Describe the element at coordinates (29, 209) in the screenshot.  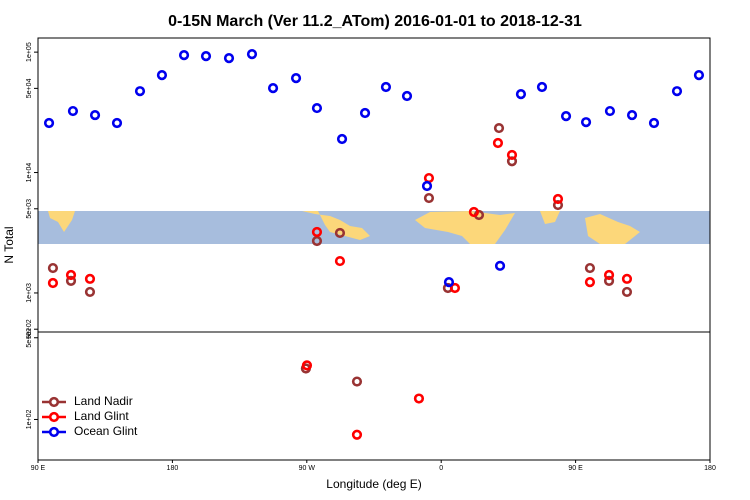
I see `y-tick-label: 5e+03` at that location.